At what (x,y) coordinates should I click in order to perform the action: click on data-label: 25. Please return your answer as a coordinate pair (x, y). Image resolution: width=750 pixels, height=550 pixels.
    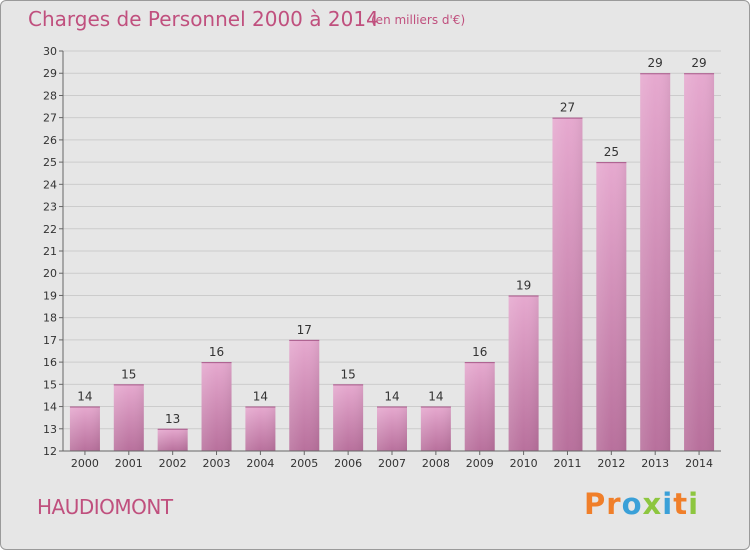
    Looking at the image, I should click on (611, 152).